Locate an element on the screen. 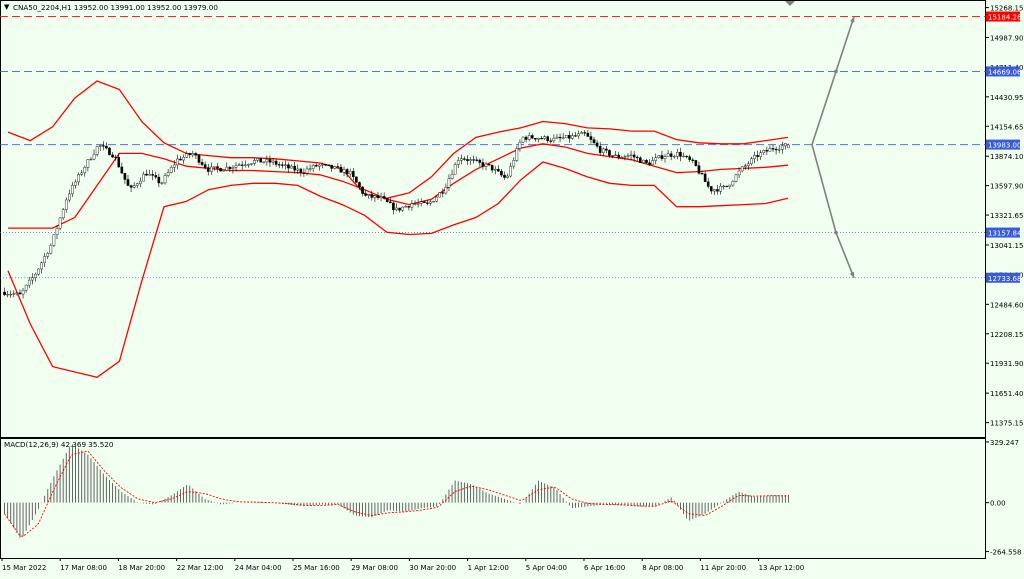 Image resolution: width=1024 pixels, height=579 pixels. level-label: 14669.06 is located at coordinates (1005, 72).